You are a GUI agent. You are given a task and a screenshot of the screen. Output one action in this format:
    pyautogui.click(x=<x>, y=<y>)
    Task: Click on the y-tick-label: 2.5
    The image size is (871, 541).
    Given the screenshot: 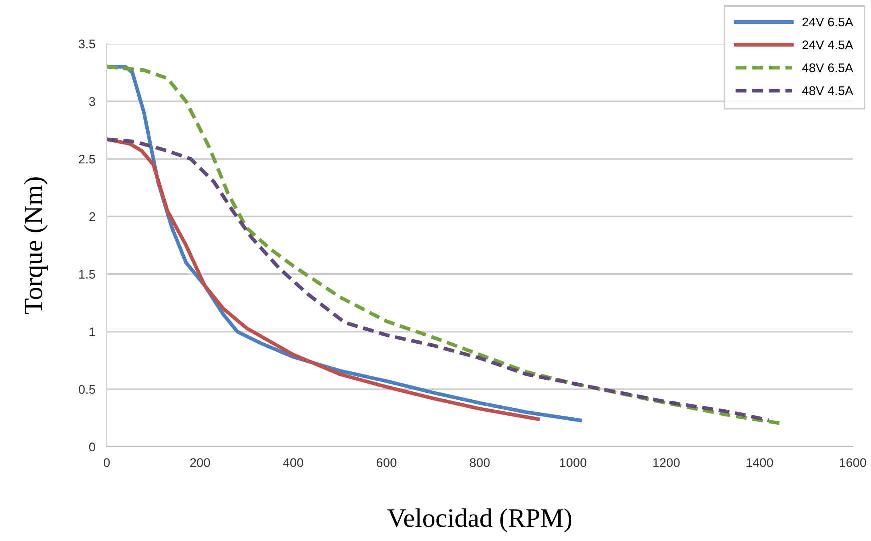 What is the action you would take?
    pyautogui.click(x=87, y=159)
    